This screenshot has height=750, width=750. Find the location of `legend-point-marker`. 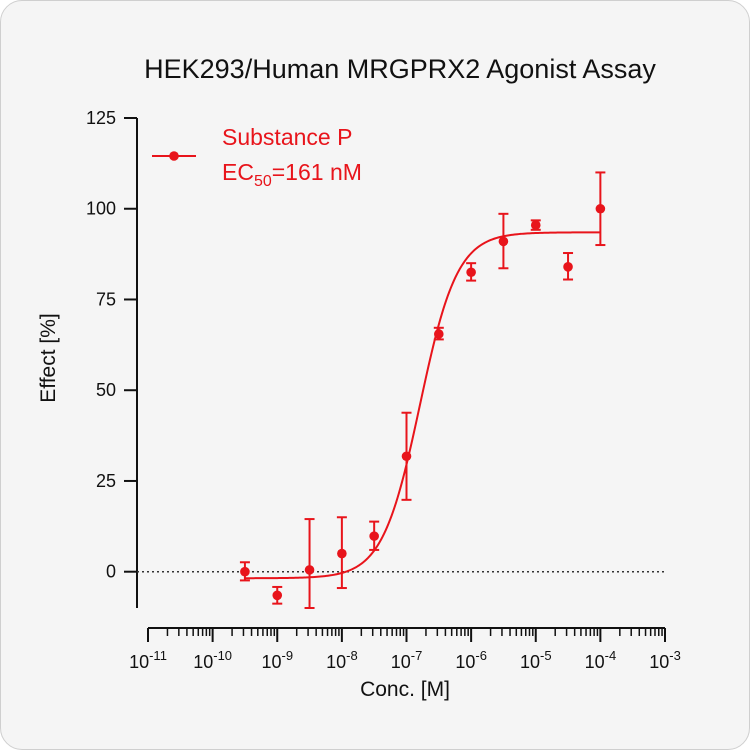

legend-point-marker is located at coordinates (174, 156).